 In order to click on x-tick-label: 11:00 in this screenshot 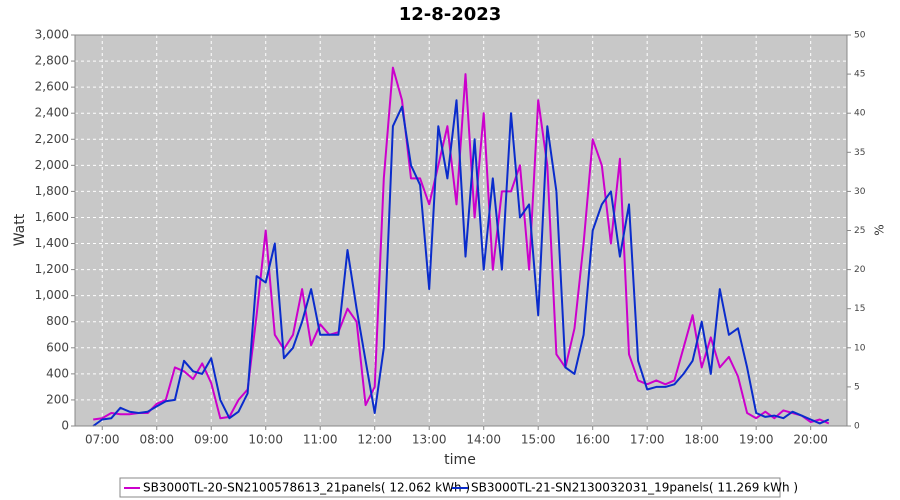, I will do `click(320, 440)`.